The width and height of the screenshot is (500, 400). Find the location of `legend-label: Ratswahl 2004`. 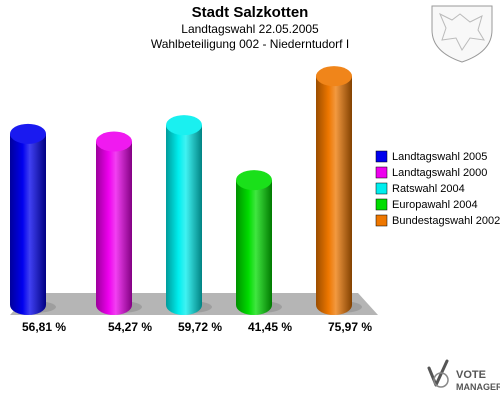

legend-label: Ratswahl 2004 is located at coordinates (428, 189).